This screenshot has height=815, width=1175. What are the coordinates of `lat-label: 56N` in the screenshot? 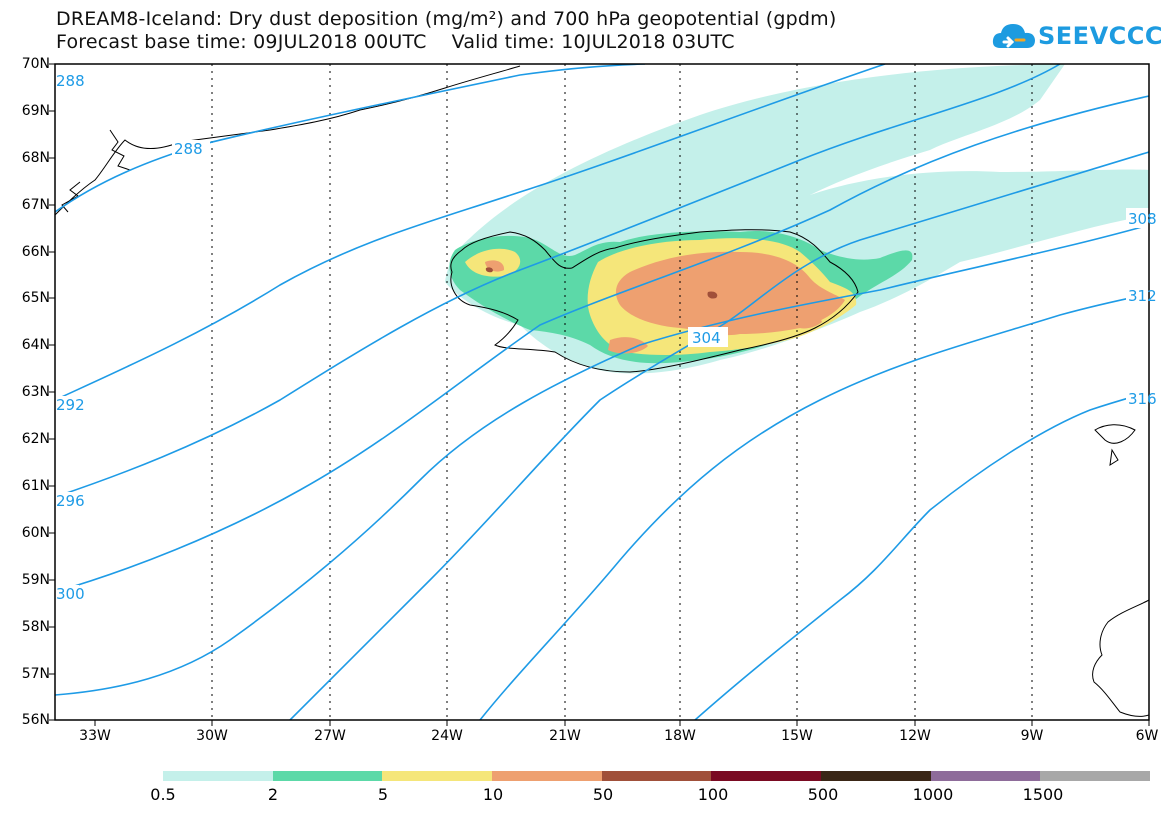 It's located at (35, 720).